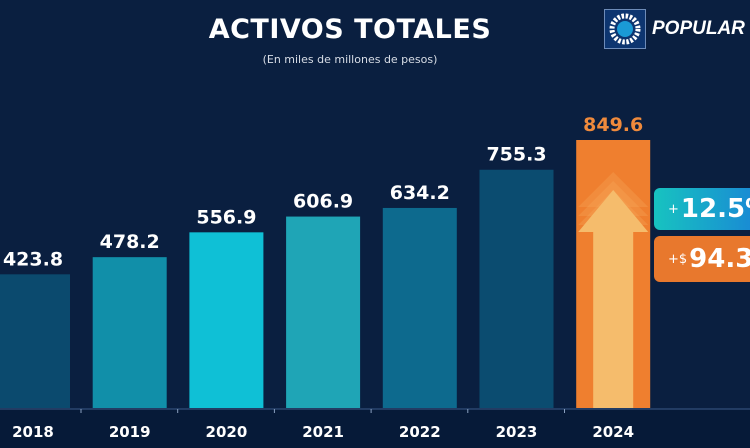 The width and height of the screenshot is (750, 448). What do you see at coordinates (226, 320) in the screenshot?
I see `bar-2020` at bounding box center [226, 320].